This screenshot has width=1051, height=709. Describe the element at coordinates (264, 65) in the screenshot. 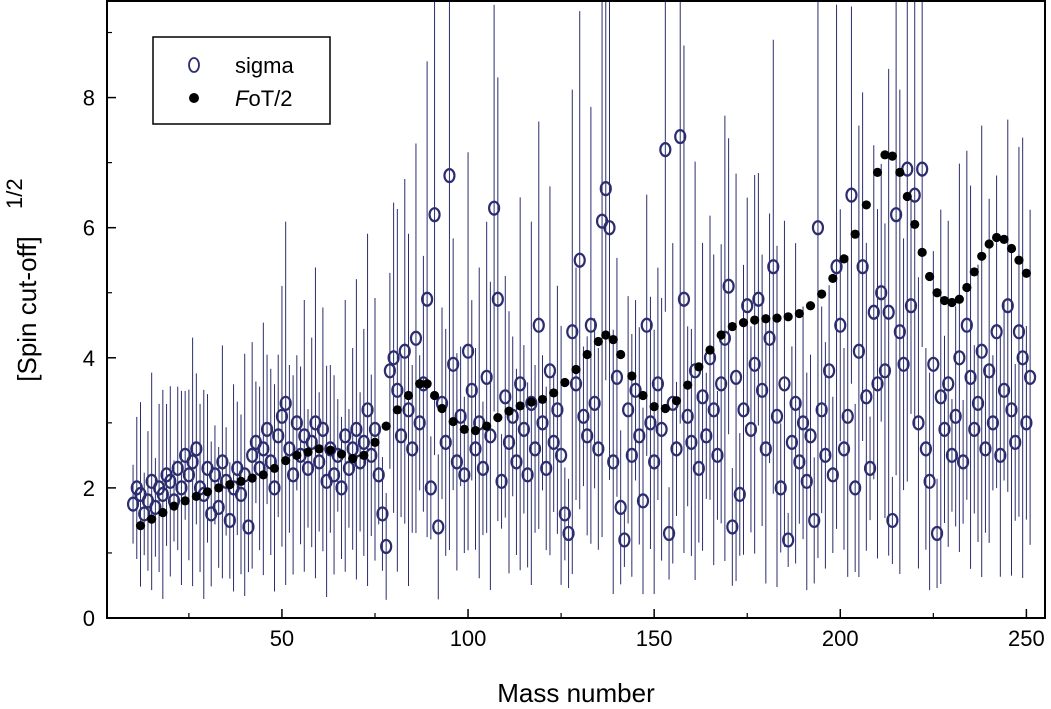

I see `legend-sigma-label: sigma` at that location.